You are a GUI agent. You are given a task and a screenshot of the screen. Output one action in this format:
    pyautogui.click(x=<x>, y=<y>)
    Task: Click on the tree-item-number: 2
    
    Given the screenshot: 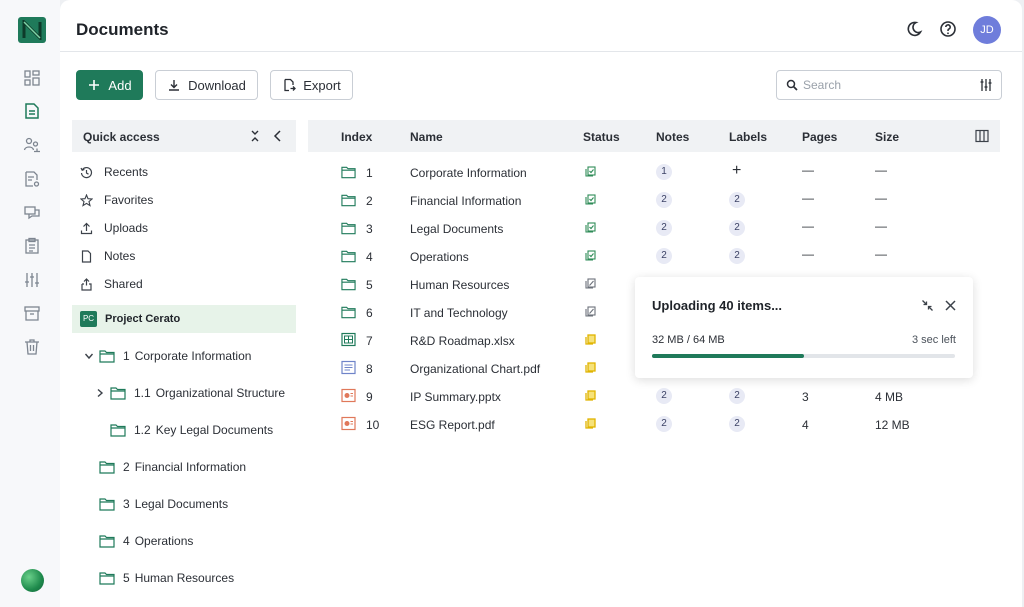 What is the action you would take?
    pyautogui.click(x=126, y=467)
    